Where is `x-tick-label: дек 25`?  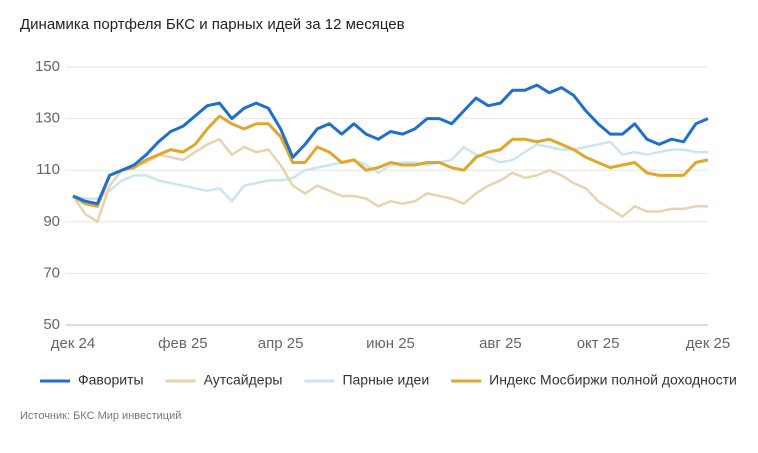 x-tick-label: дек 25 is located at coordinates (708, 343).